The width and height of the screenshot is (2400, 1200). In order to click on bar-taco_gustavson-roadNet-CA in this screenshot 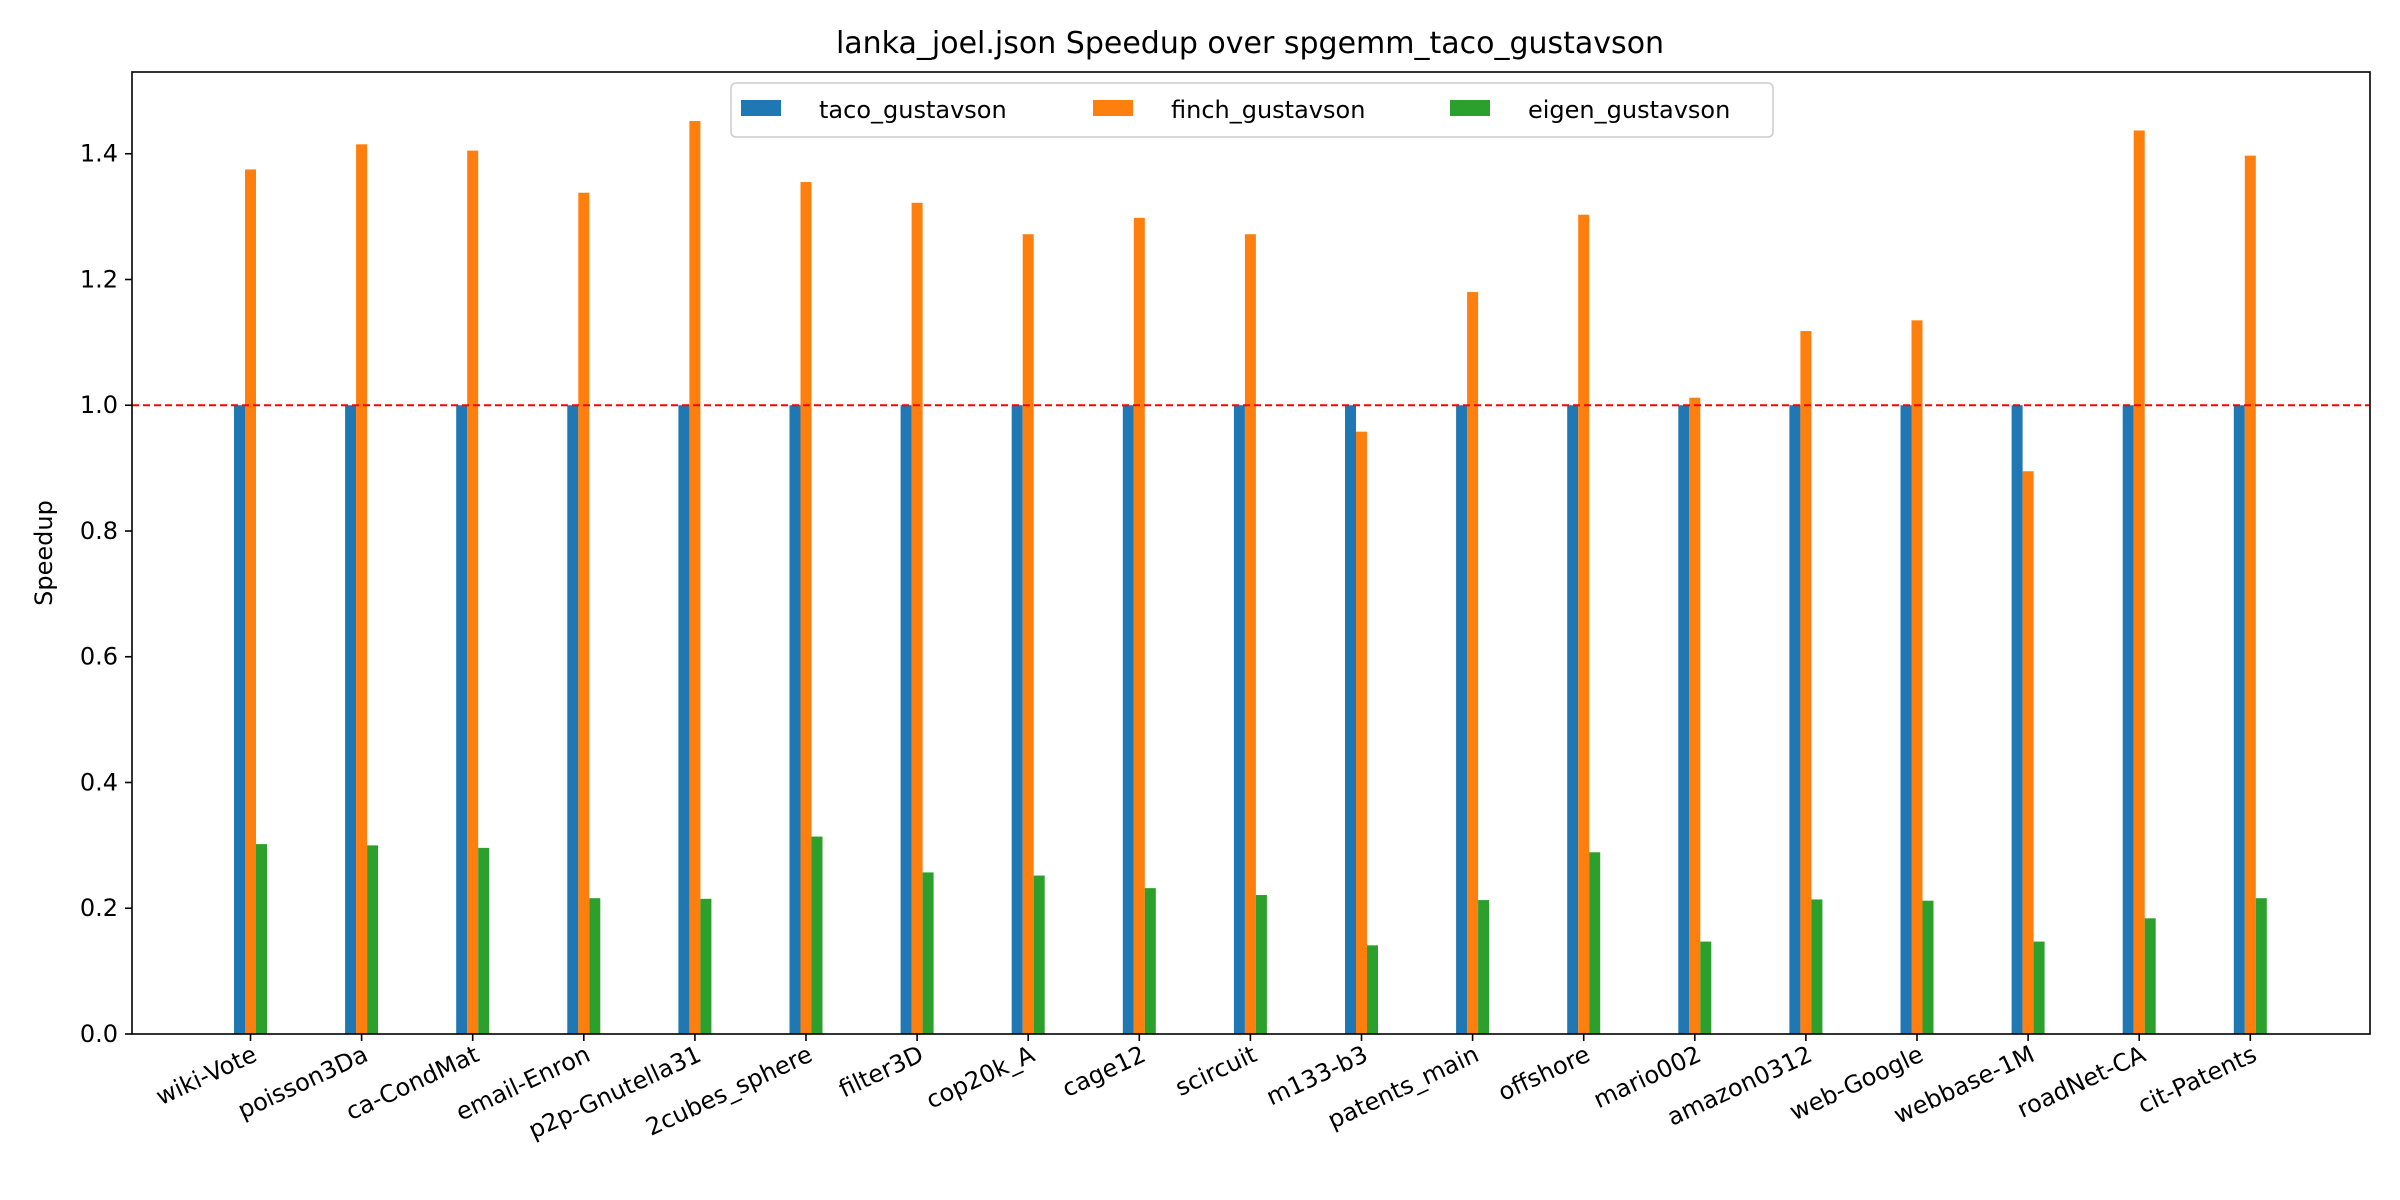, I will do `click(2128, 719)`.